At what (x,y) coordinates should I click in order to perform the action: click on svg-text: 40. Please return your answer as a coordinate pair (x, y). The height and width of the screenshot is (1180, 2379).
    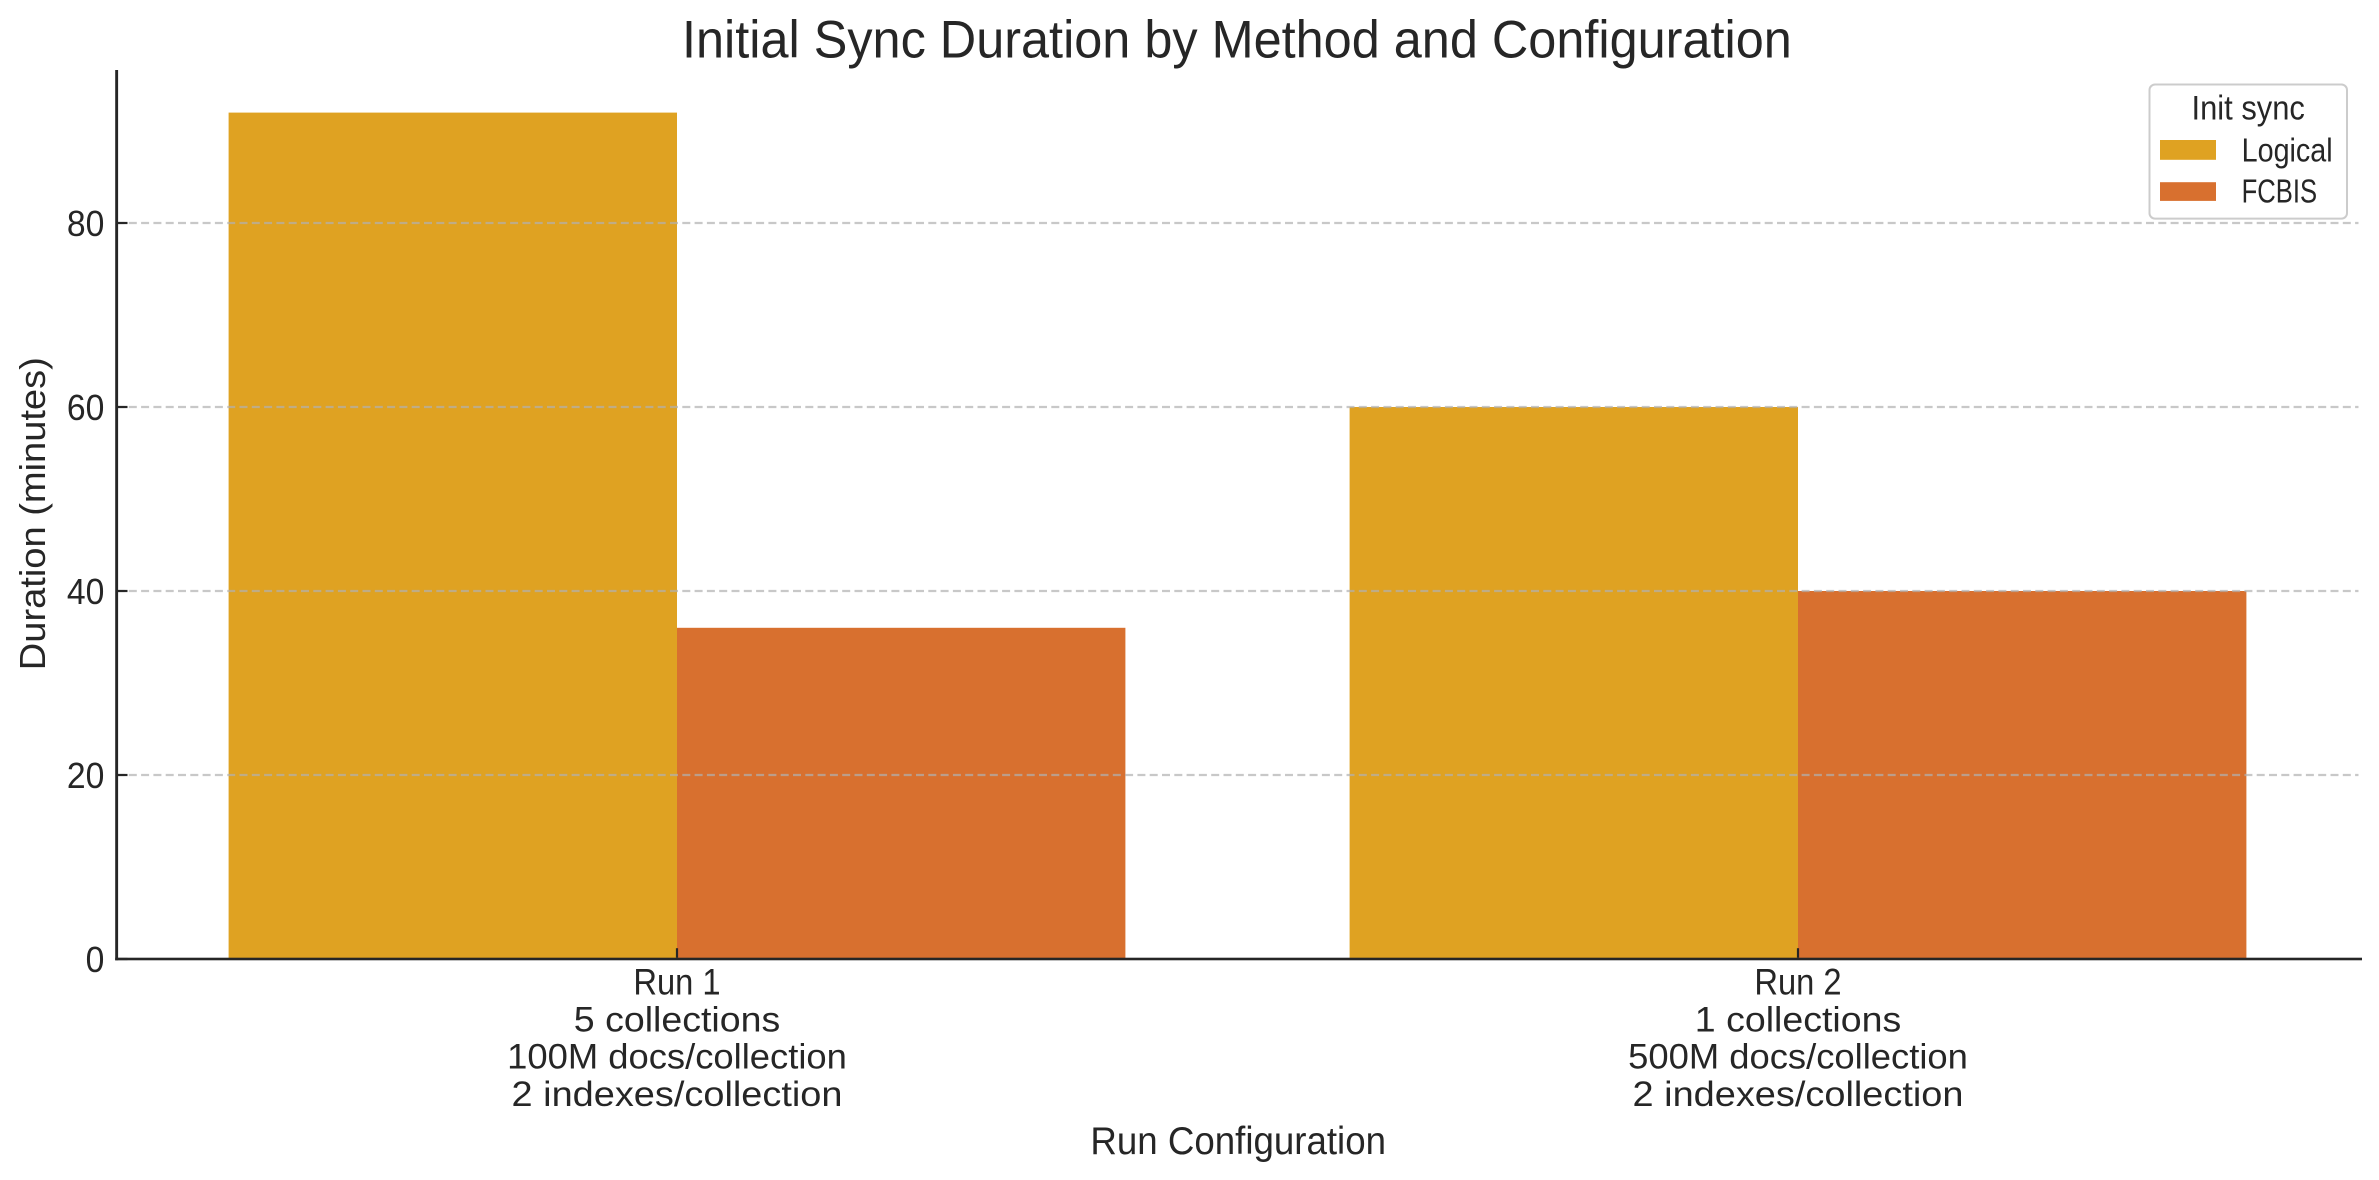
    Looking at the image, I should click on (85, 592).